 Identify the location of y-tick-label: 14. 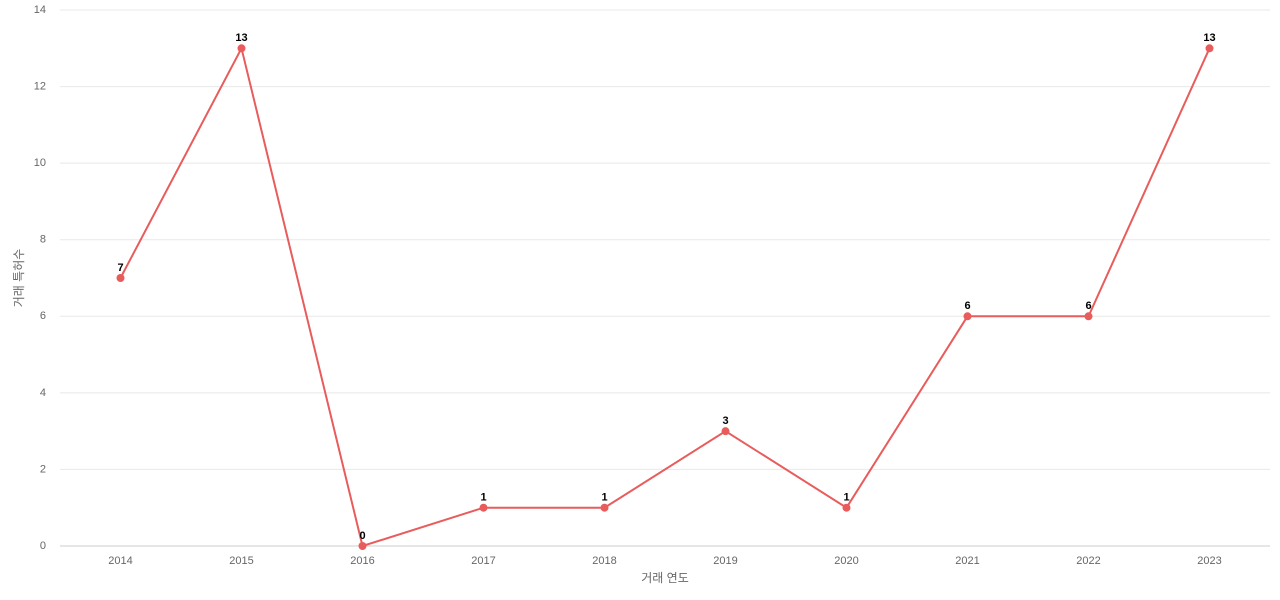
(40, 10).